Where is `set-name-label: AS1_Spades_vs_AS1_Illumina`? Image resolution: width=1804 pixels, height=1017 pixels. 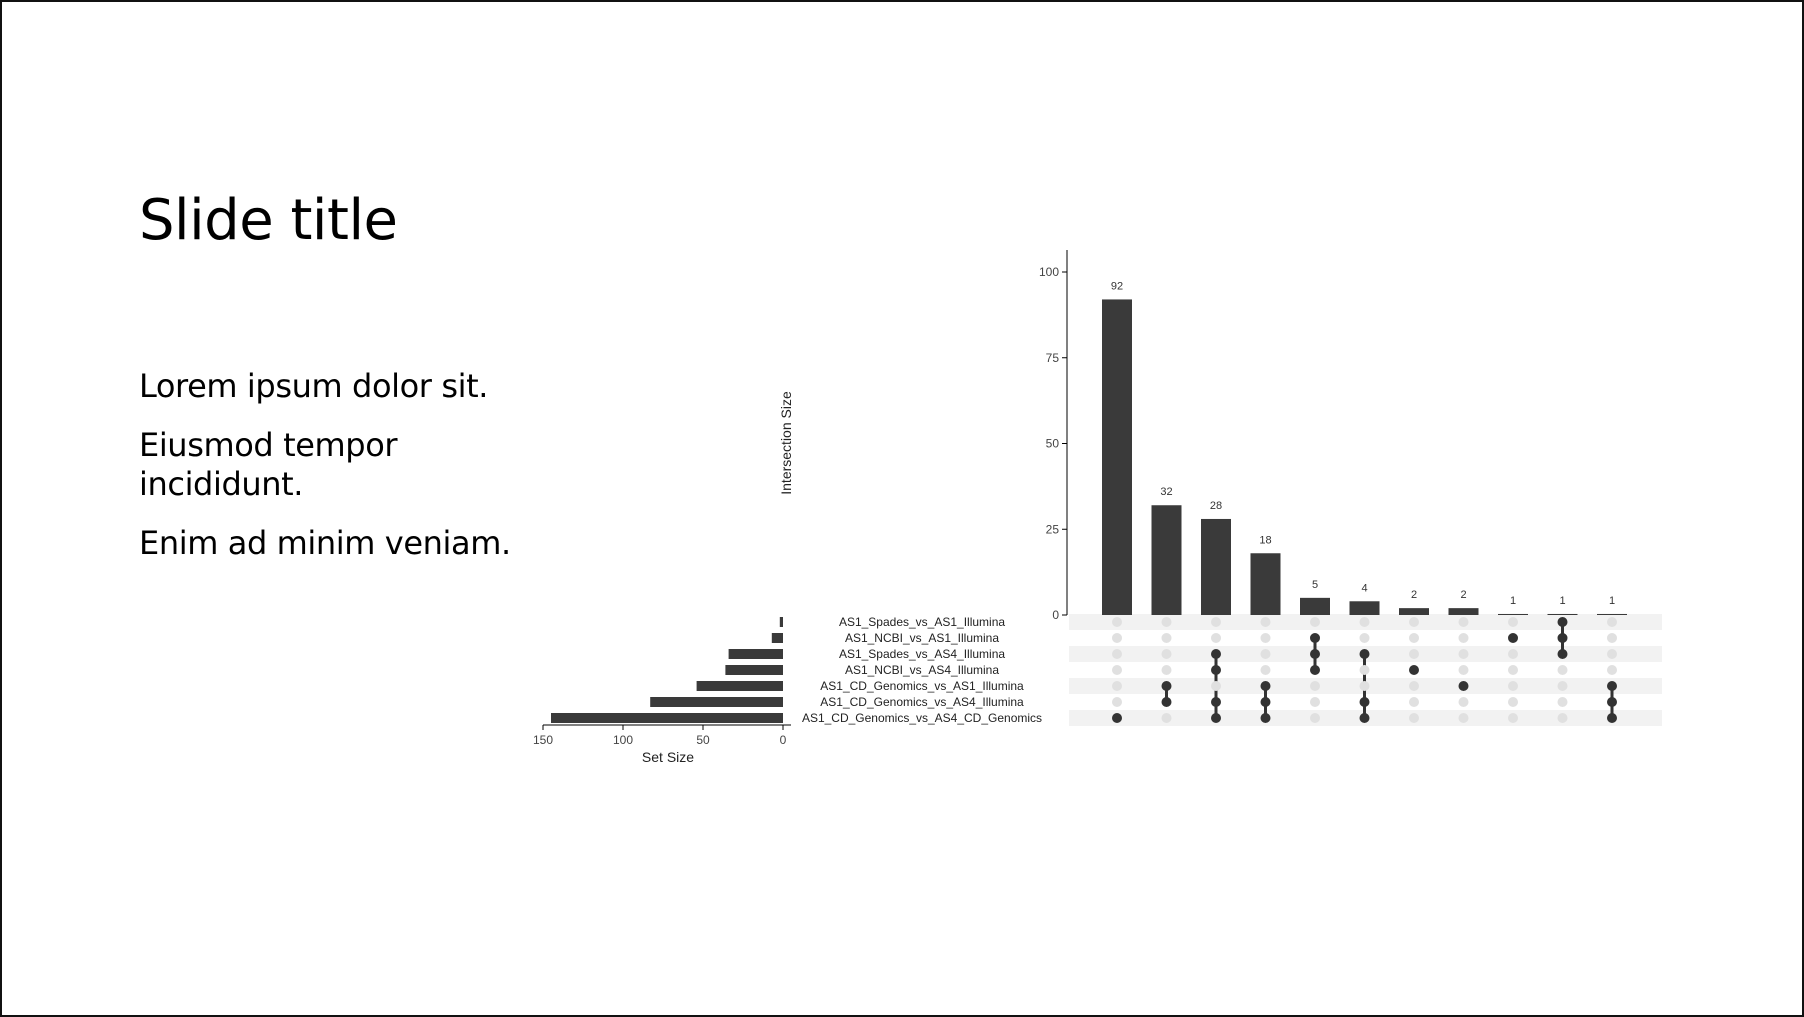 set-name-label: AS1_Spades_vs_AS1_Illumina is located at coordinates (922, 622).